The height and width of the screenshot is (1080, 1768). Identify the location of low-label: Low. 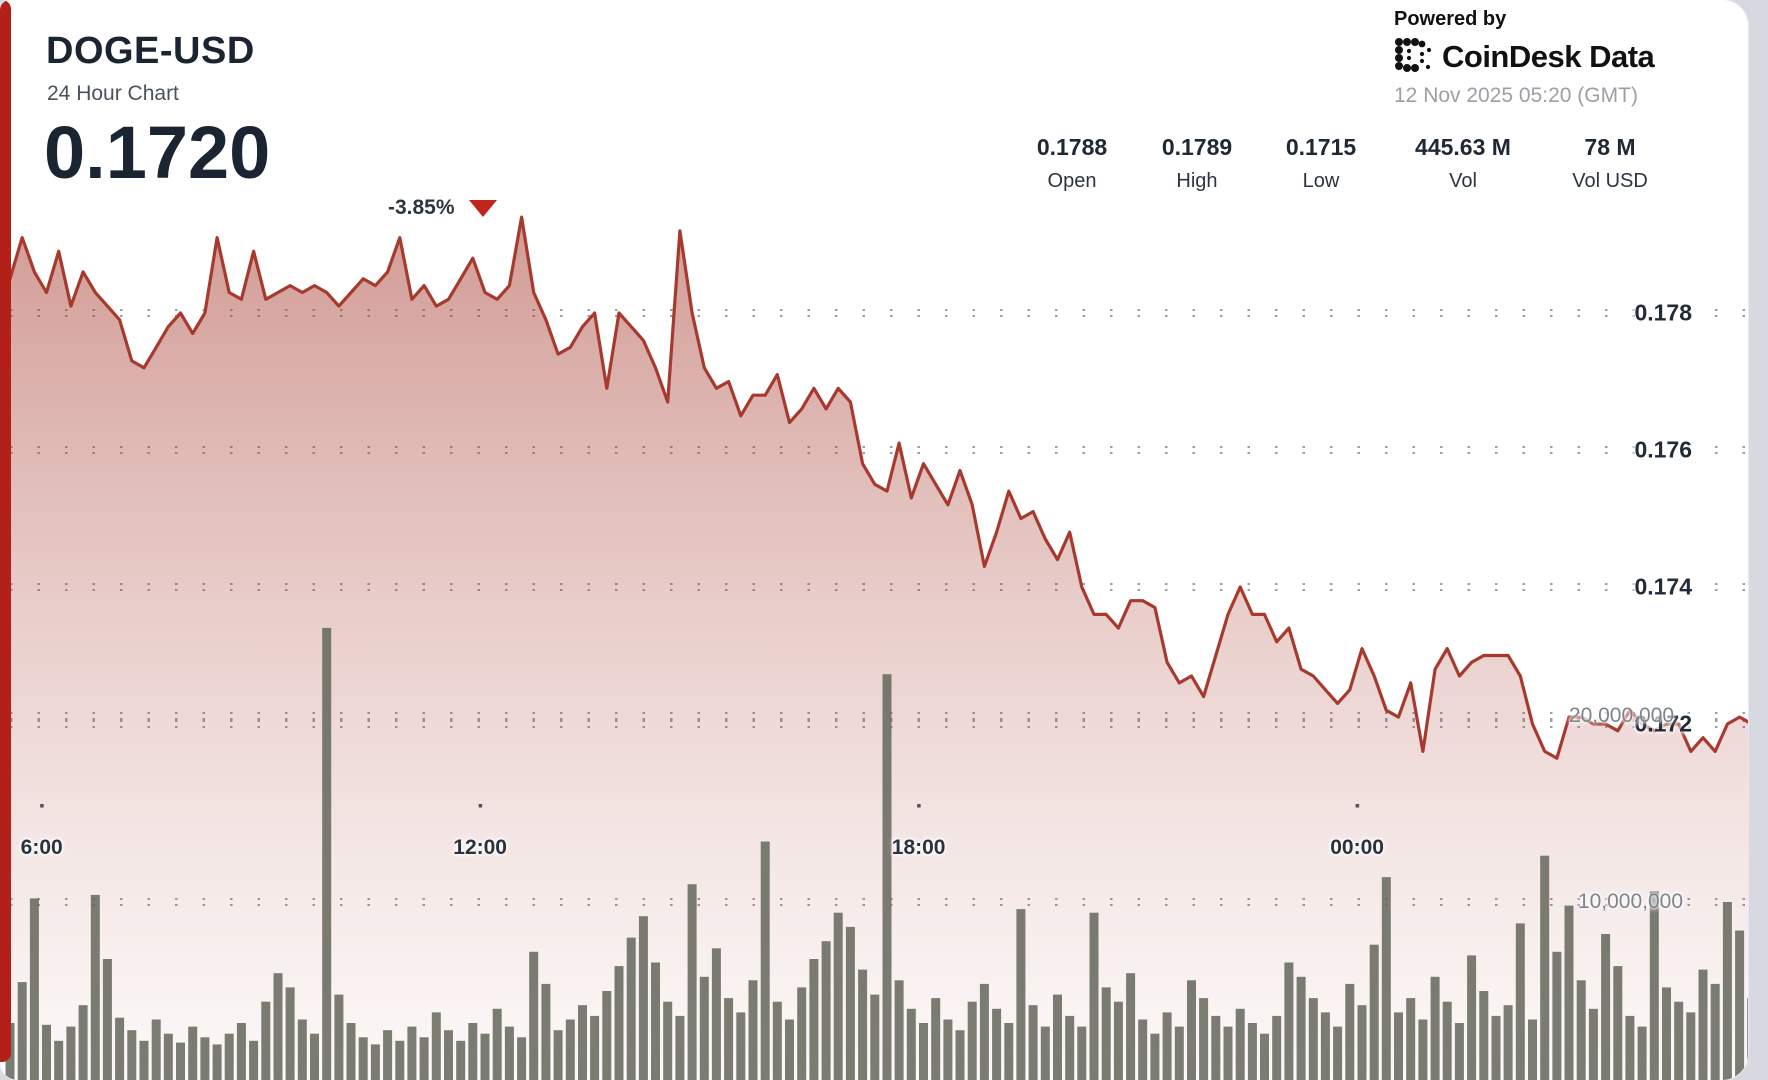
(1321, 181).